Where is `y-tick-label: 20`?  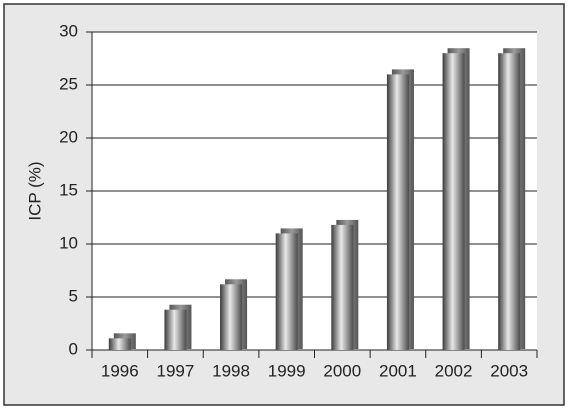
y-tick-label: 20 is located at coordinates (68, 136).